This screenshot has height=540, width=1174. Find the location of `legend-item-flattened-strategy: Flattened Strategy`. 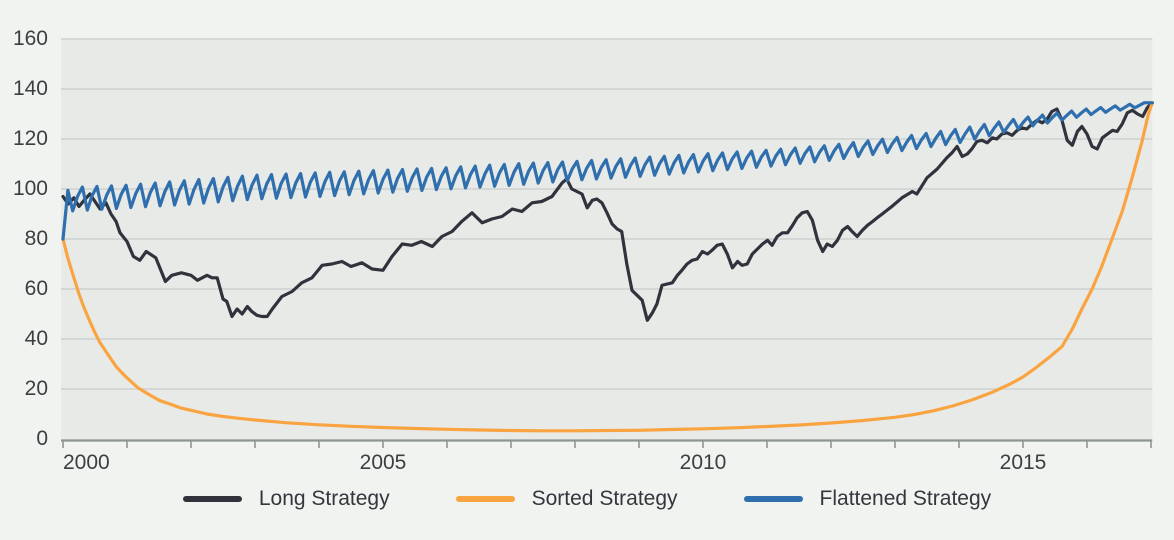

legend-item-flattened-strategy: Flattened Strategy is located at coordinates (867, 499).